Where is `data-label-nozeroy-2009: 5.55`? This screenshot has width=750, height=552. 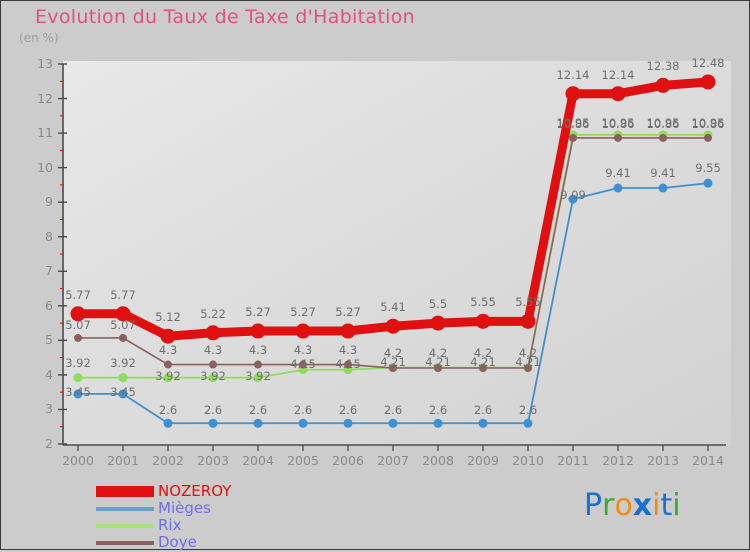
data-label-nozeroy-2009: 5.55 is located at coordinates (483, 302).